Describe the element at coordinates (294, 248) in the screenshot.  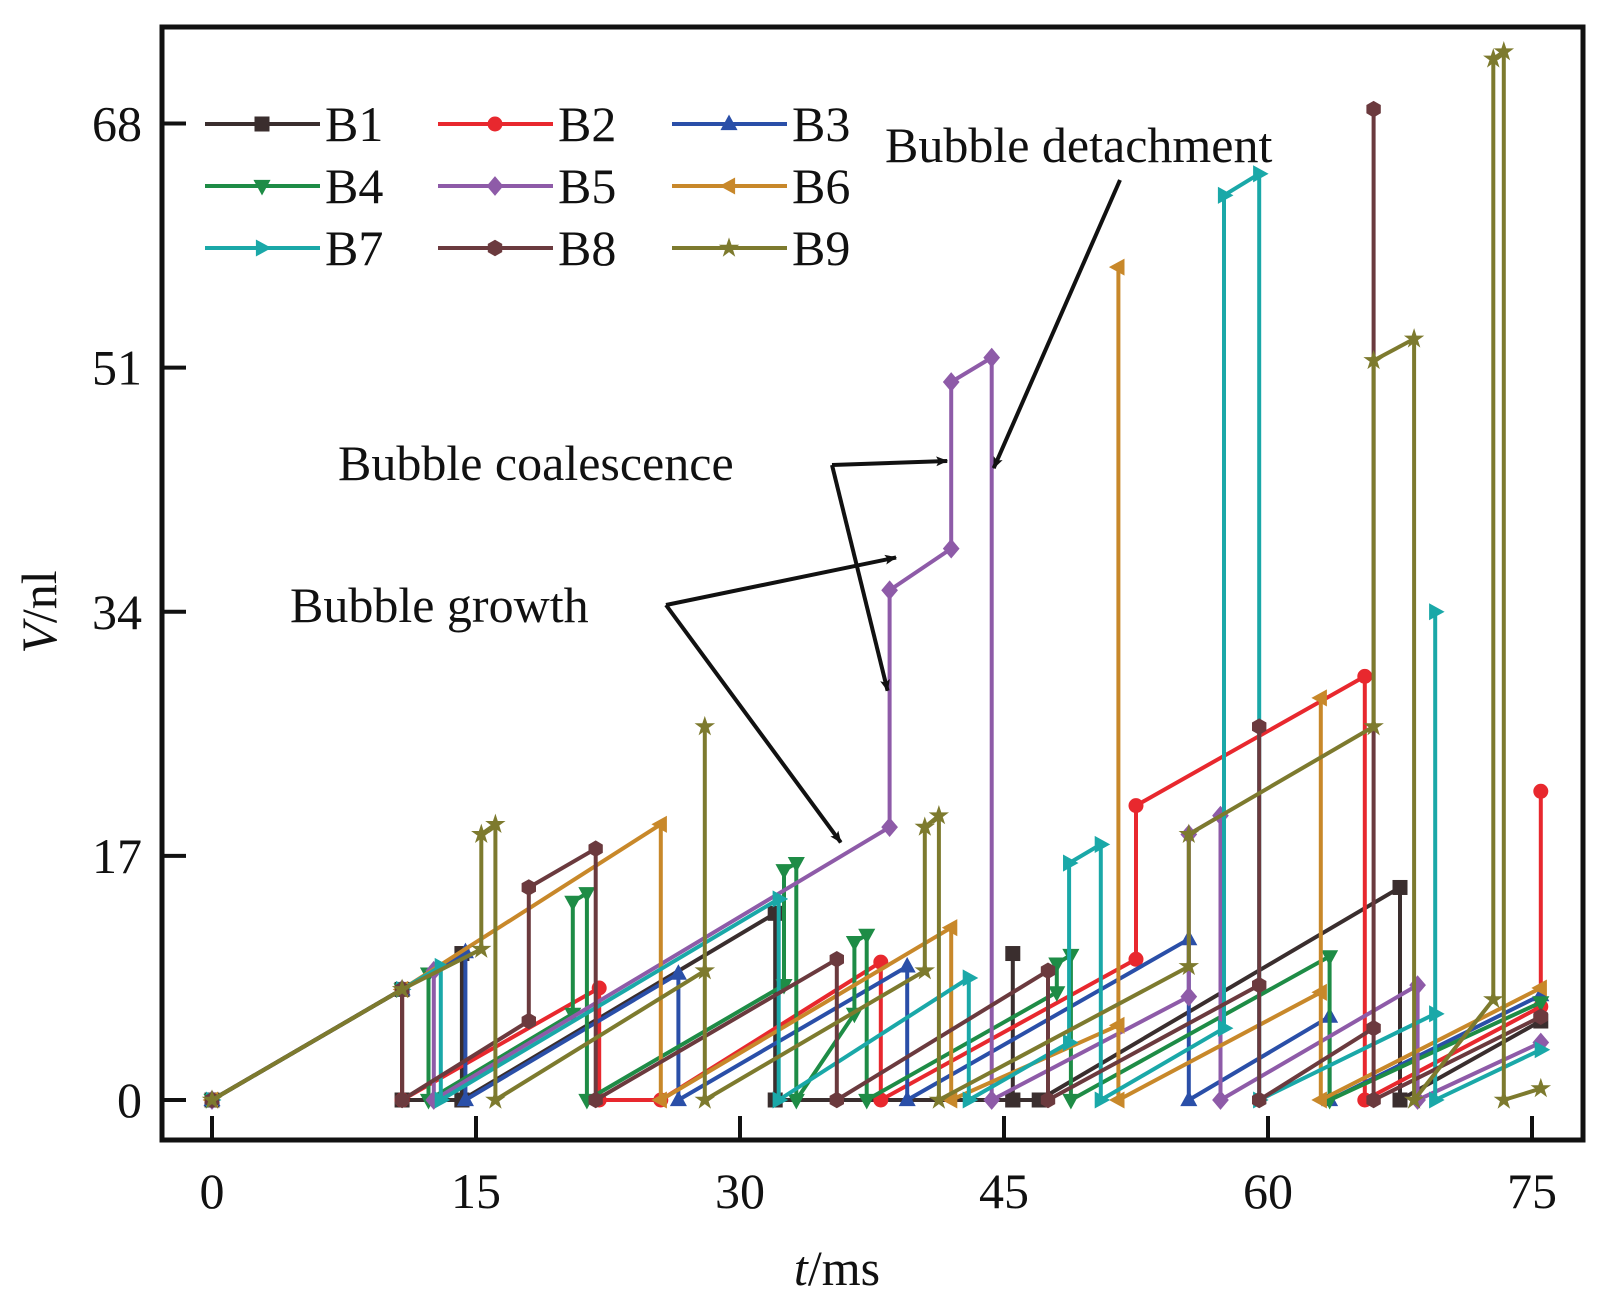
I see `legend-item-b7: B7` at that location.